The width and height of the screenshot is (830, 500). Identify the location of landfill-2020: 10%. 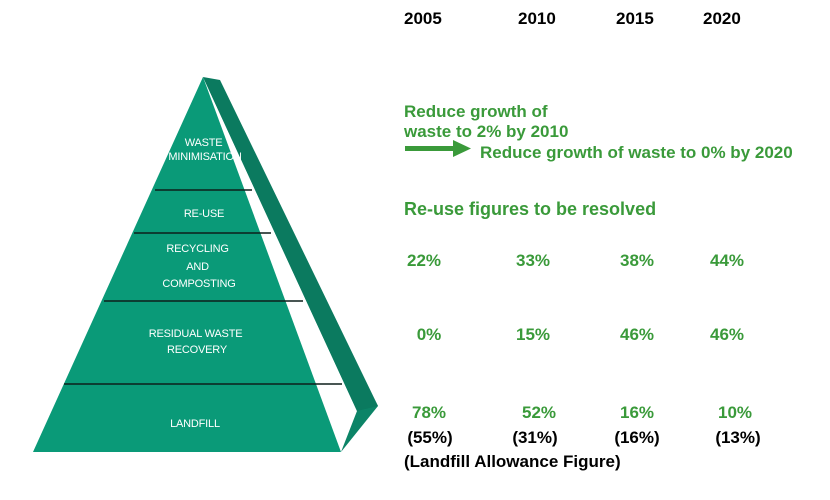
(735, 412).